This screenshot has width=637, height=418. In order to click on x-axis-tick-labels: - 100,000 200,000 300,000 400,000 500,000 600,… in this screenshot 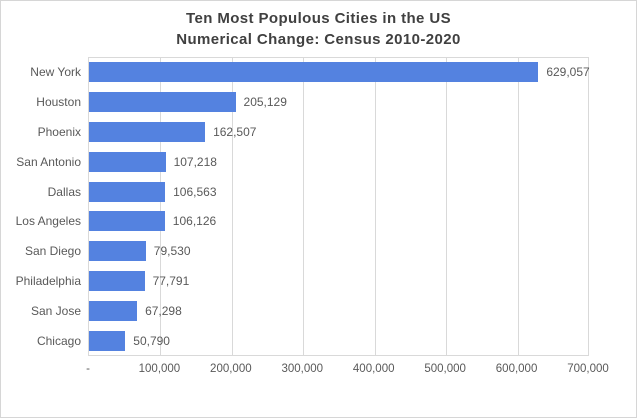, I will do `click(318, 371)`.